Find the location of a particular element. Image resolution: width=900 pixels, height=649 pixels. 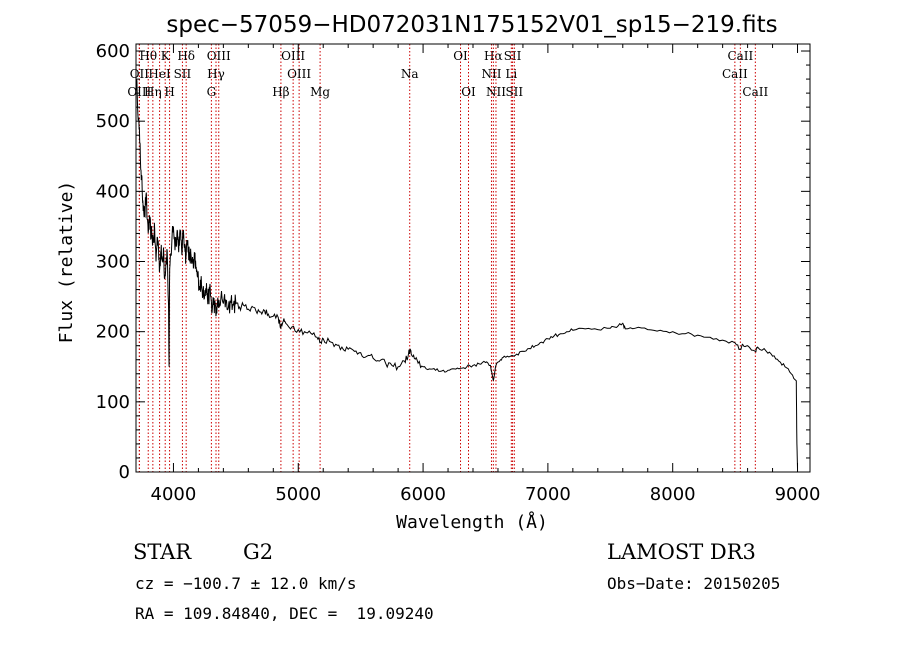

marker-label-2: OIII is located at coordinates (139, 92).